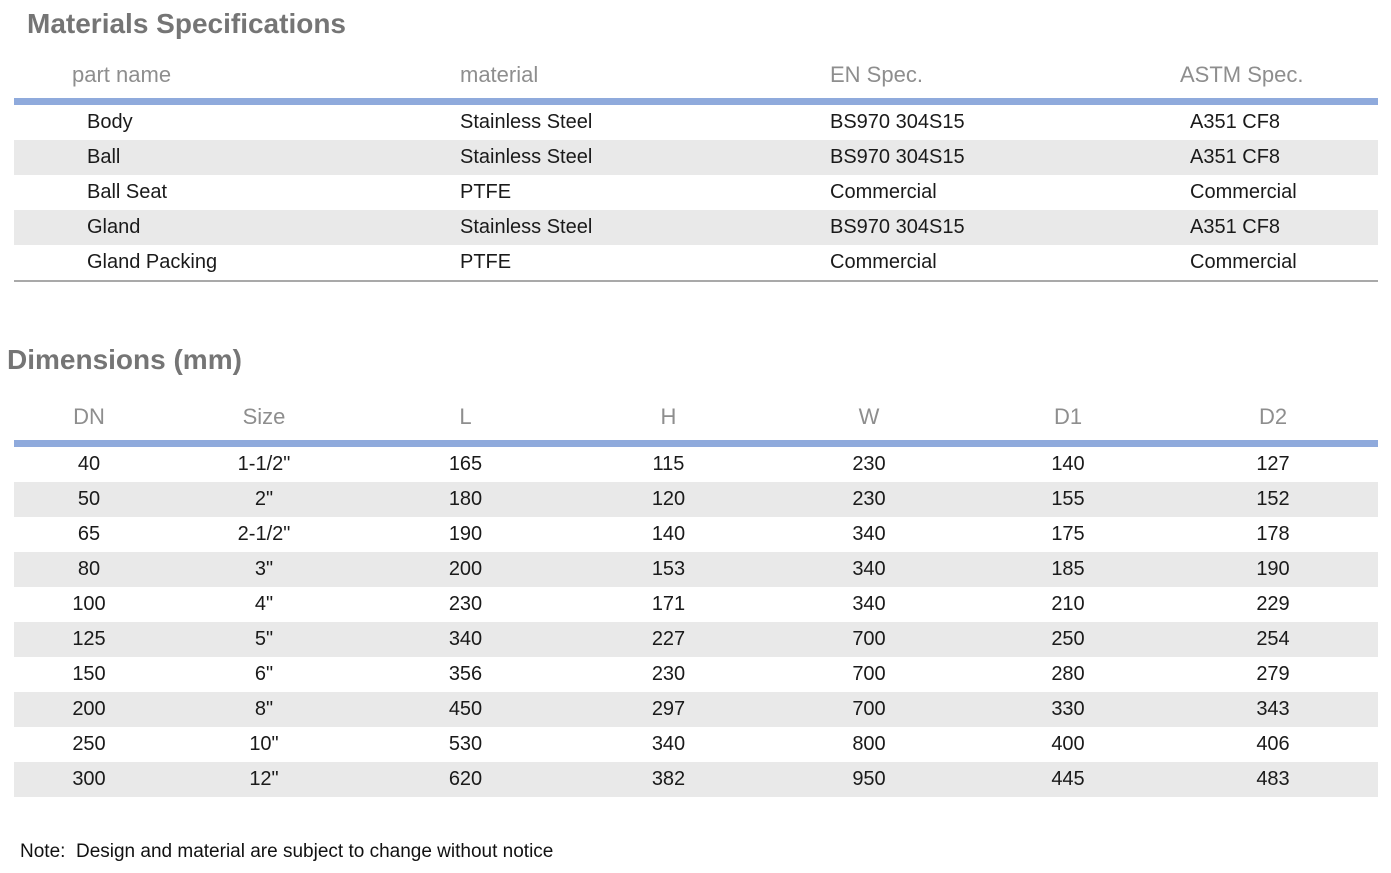  Describe the element at coordinates (1273, 416) in the screenshot. I see `column-header-d2: D2` at that location.